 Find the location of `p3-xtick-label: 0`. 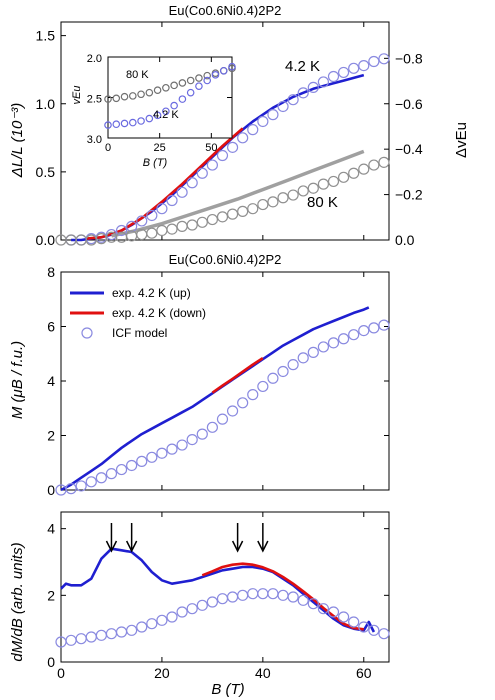

p3-xtick-label: 0 is located at coordinates (61, 673).